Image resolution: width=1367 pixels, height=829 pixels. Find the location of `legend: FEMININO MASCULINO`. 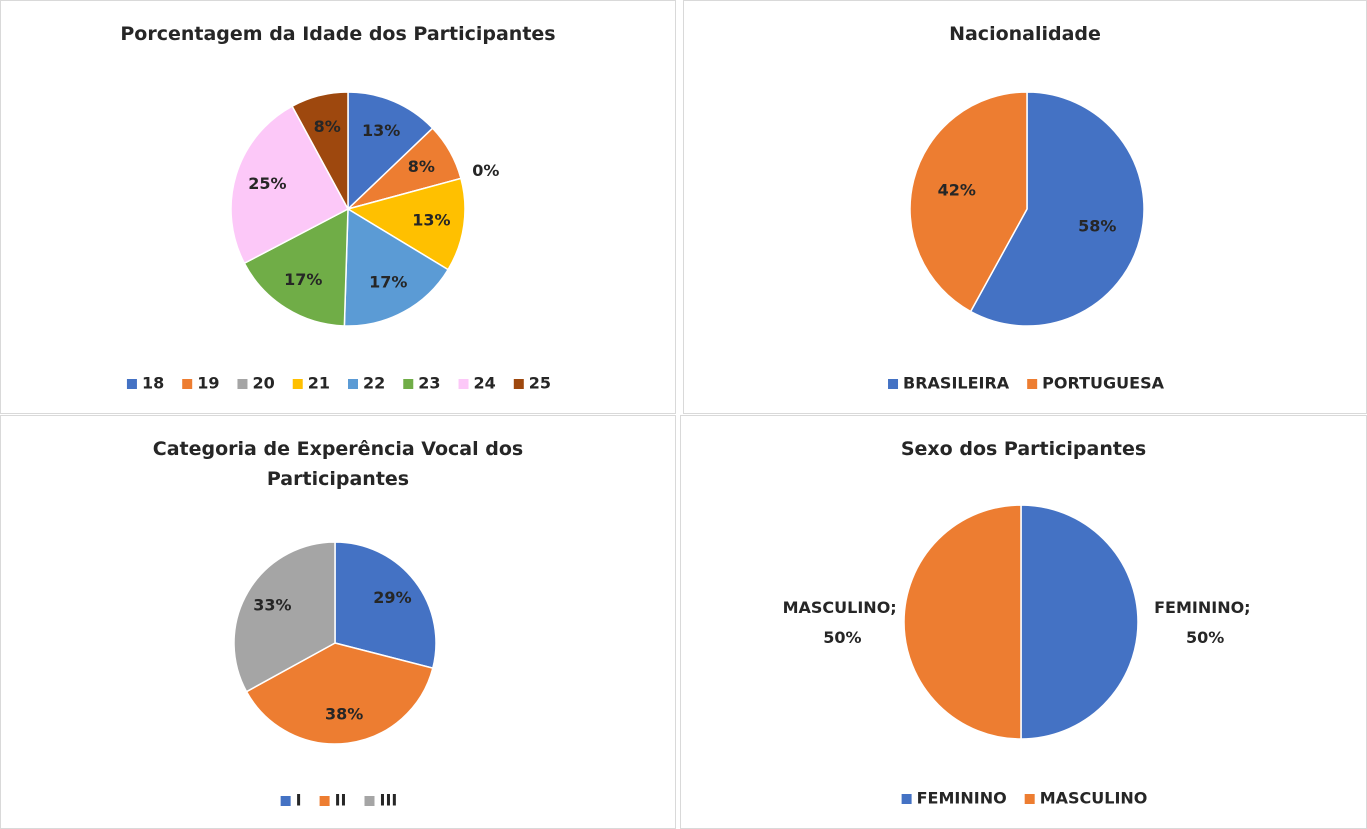

legend: FEMININO MASCULINO is located at coordinates (1024, 798).